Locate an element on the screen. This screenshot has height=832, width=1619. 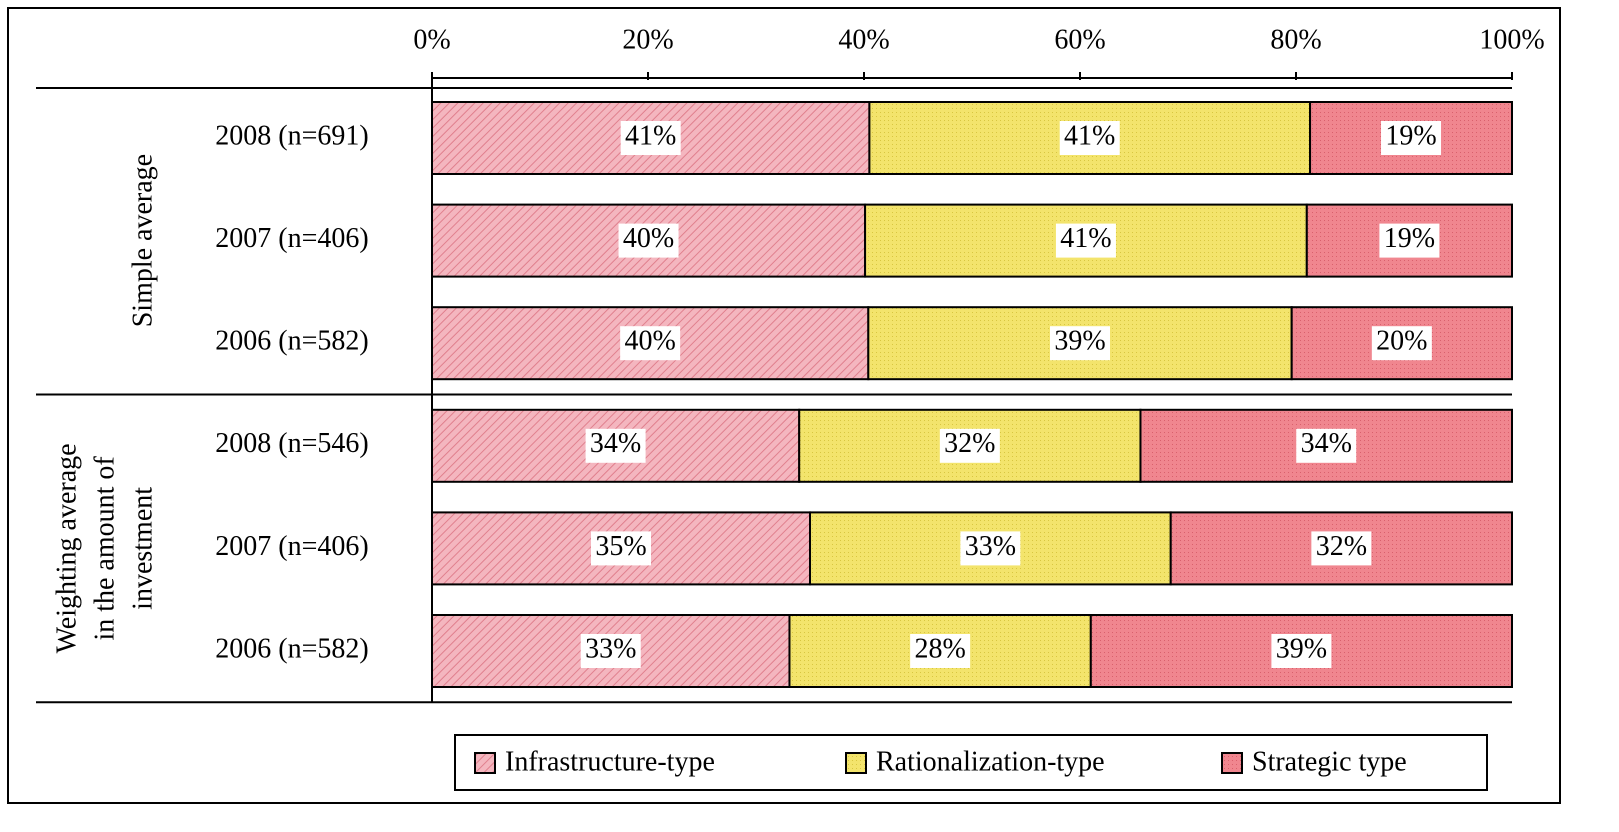
data-label: 20% is located at coordinates (1401, 341).